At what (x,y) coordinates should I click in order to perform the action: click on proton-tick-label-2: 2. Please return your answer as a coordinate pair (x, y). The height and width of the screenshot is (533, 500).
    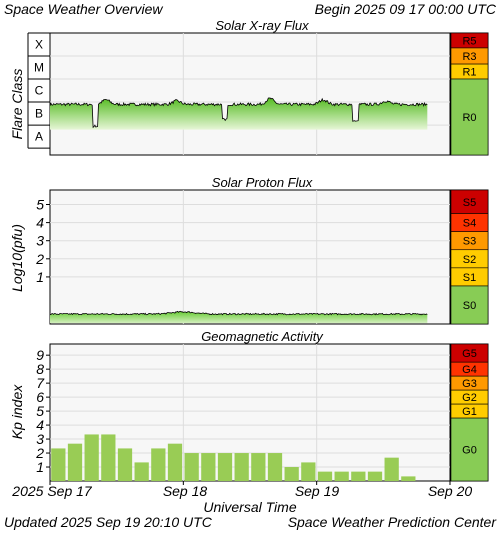
    Looking at the image, I should click on (39, 259).